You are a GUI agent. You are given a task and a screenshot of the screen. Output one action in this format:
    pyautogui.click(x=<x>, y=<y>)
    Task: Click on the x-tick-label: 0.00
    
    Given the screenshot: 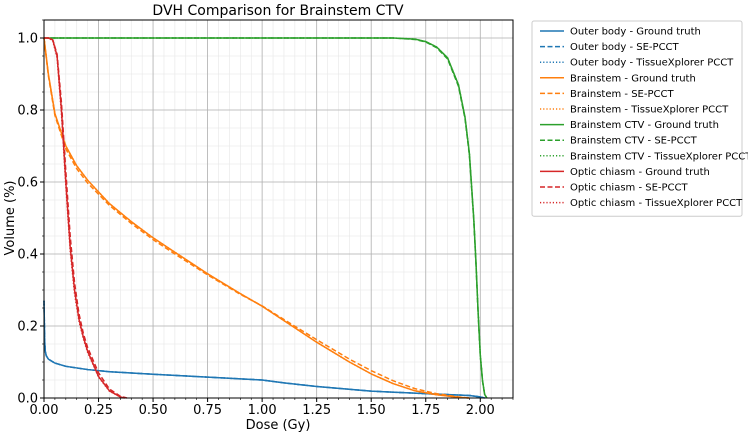 What is the action you would take?
    pyautogui.click(x=44, y=410)
    